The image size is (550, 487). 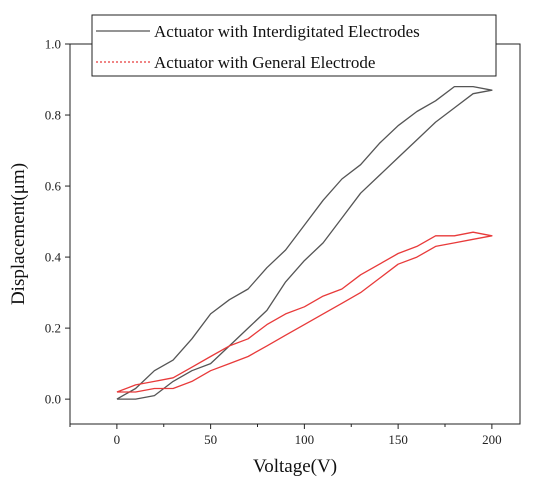 What do you see at coordinates (492, 439) in the screenshot?
I see `x-tick-label: 200` at bounding box center [492, 439].